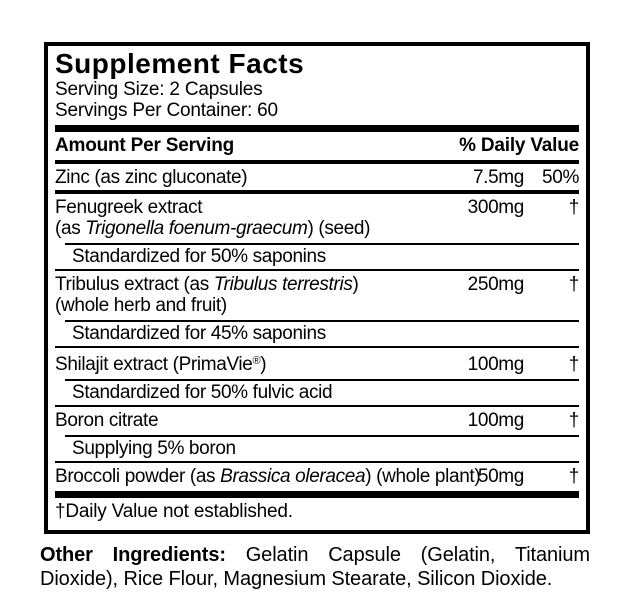 This screenshot has height=600, width=630. I want to click on column-header-row: Amount Per Serving % Daily Value, so click(317, 145).